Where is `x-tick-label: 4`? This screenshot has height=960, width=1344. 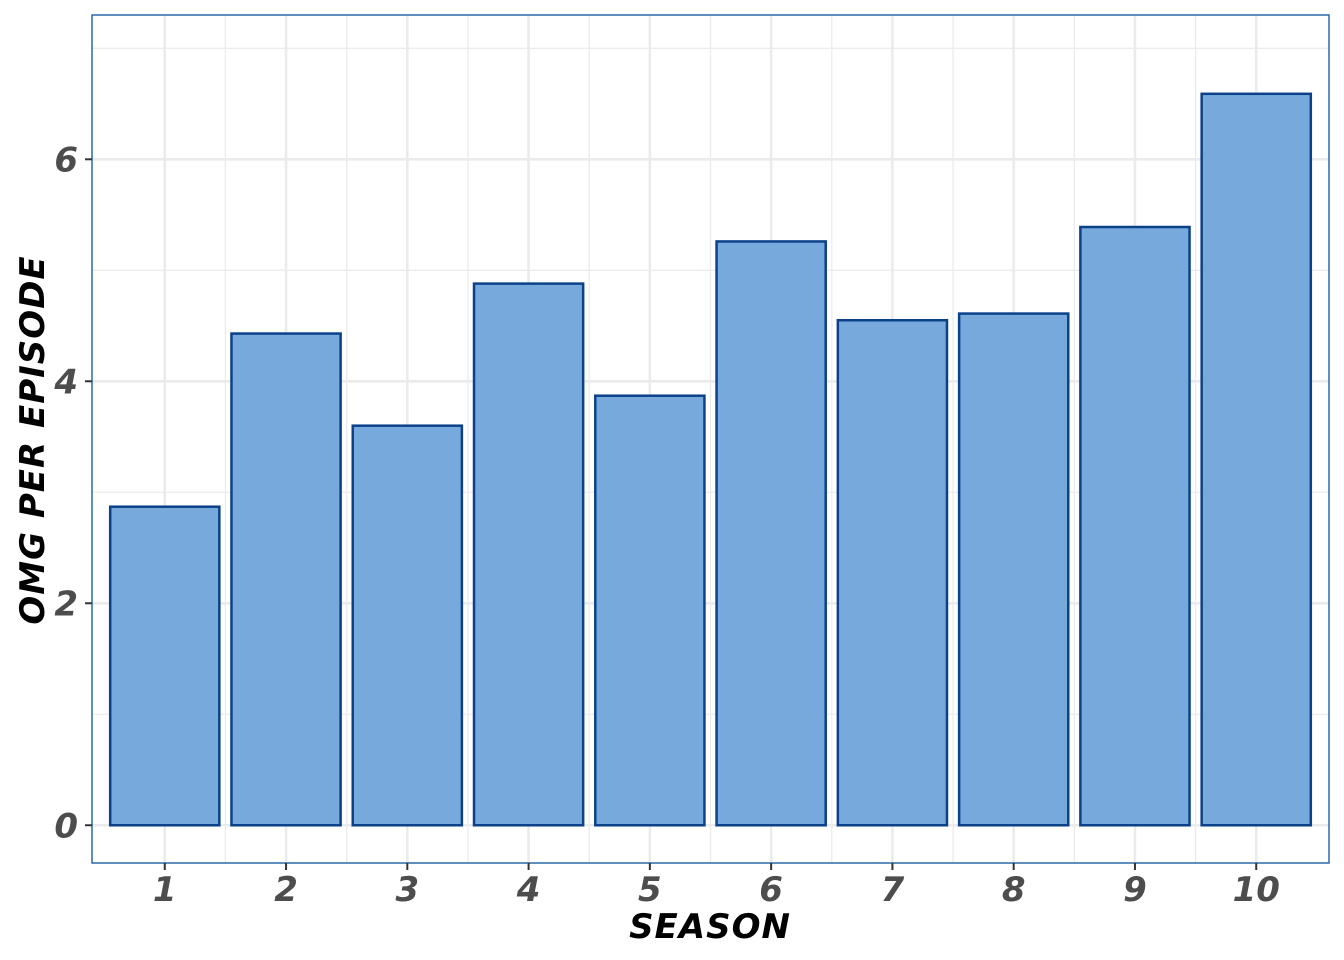 x-tick-label: 4 is located at coordinates (528, 890).